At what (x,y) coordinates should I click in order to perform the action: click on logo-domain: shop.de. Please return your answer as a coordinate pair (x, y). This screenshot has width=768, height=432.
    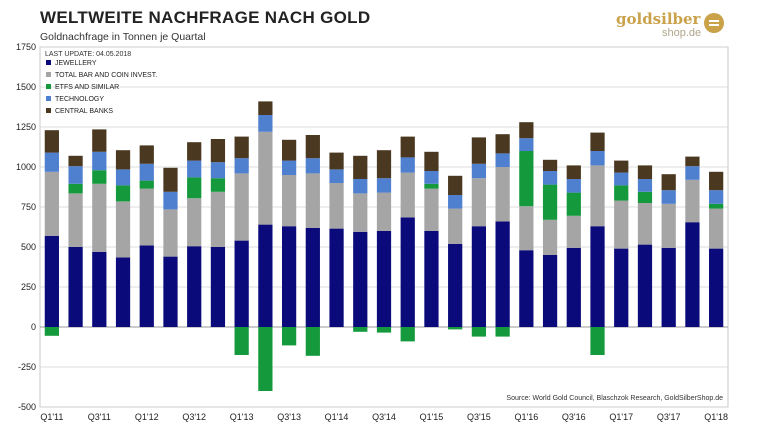
    Looking at the image, I should click on (682, 33).